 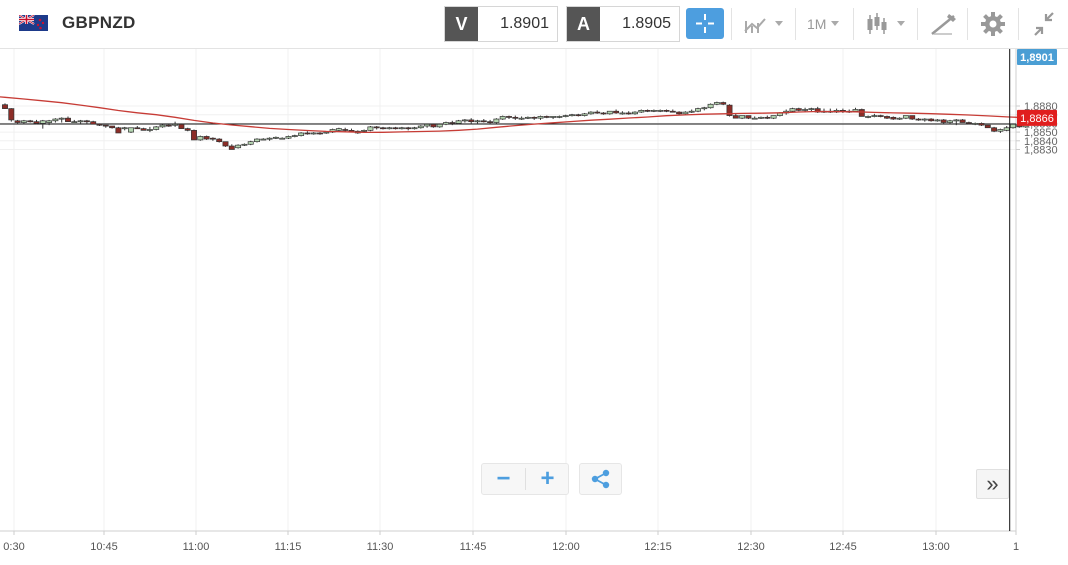 What do you see at coordinates (501, 24) in the screenshot?
I see `sell-price-button: V 1.8901` at bounding box center [501, 24].